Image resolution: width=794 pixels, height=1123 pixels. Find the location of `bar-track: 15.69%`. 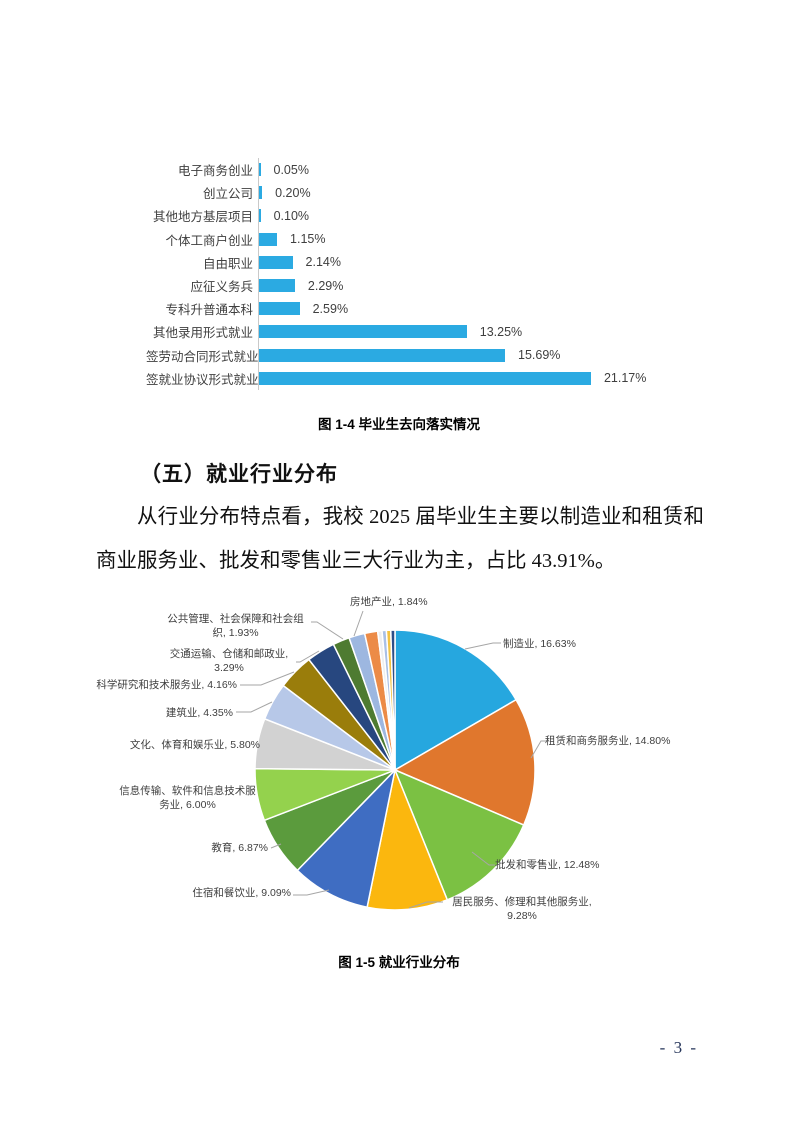

bar-track: 15.69% is located at coordinates (458, 355).